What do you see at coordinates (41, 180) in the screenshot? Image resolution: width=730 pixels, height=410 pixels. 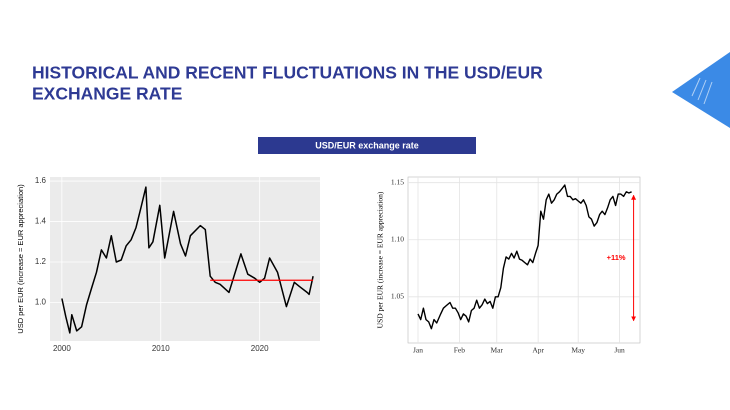 I see `y-tick-label: 1.6` at bounding box center [41, 180].